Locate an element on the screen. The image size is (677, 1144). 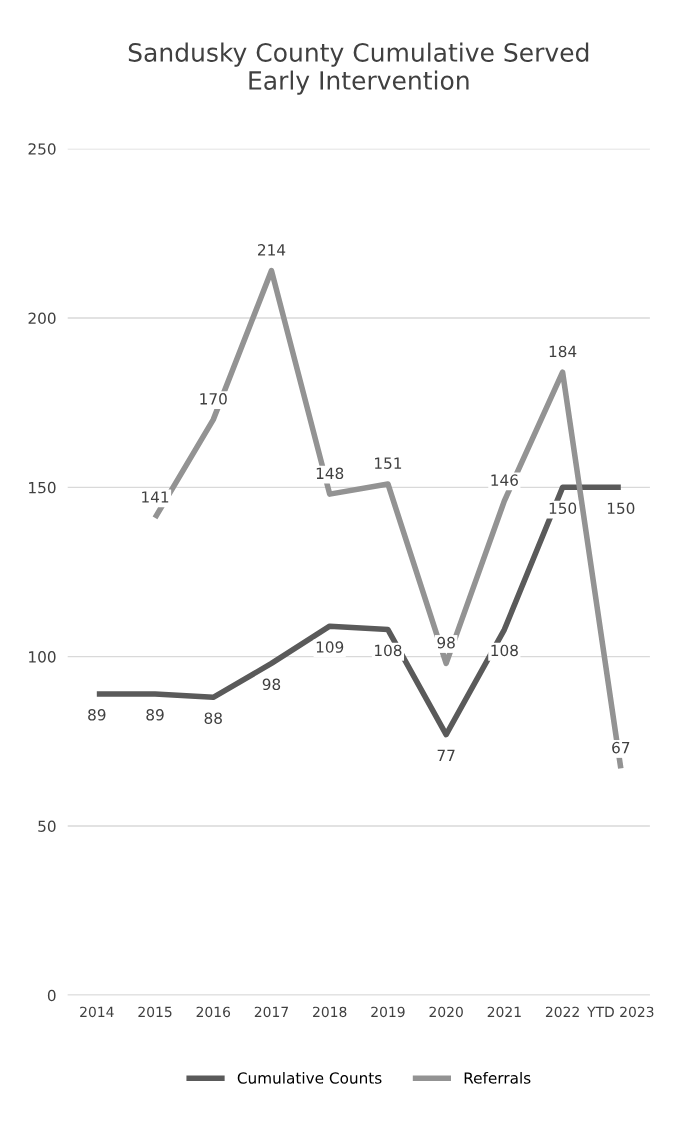
data-label: 170 is located at coordinates (213, 399).